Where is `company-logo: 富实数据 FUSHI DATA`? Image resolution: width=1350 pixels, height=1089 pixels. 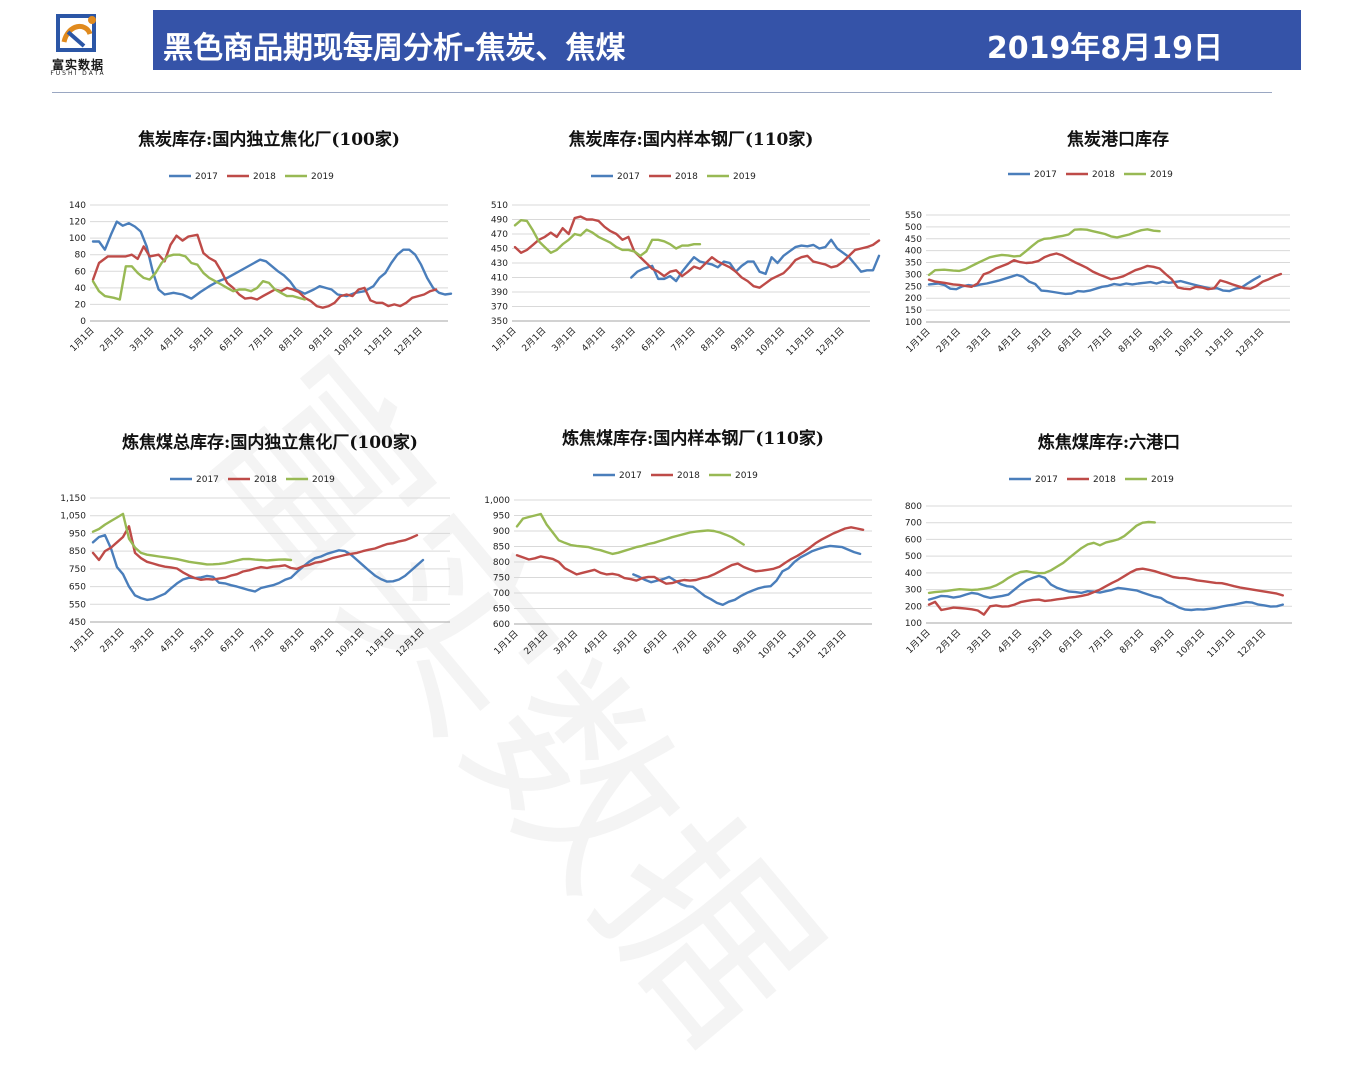
company-logo: 富实数据 FUSHI DATA is located at coordinates (83, 44).